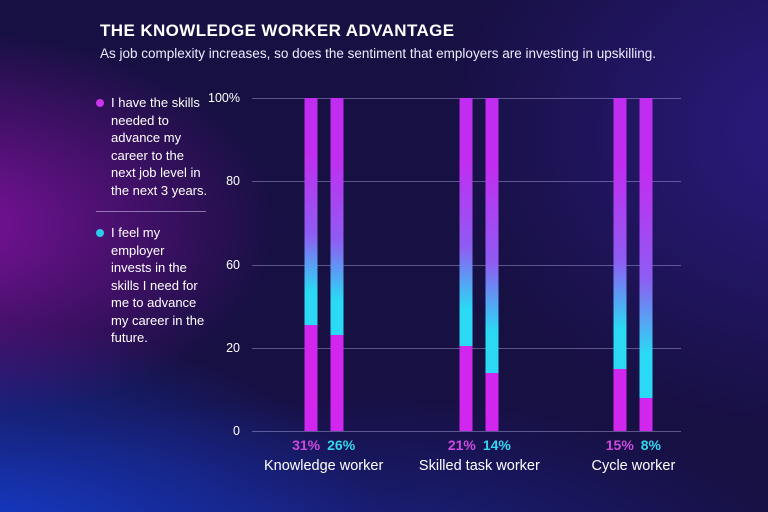 The width and height of the screenshot is (768, 512). Describe the element at coordinates (224, 98) in the screenshot. I see `y-axis-label: 100%` at that location.